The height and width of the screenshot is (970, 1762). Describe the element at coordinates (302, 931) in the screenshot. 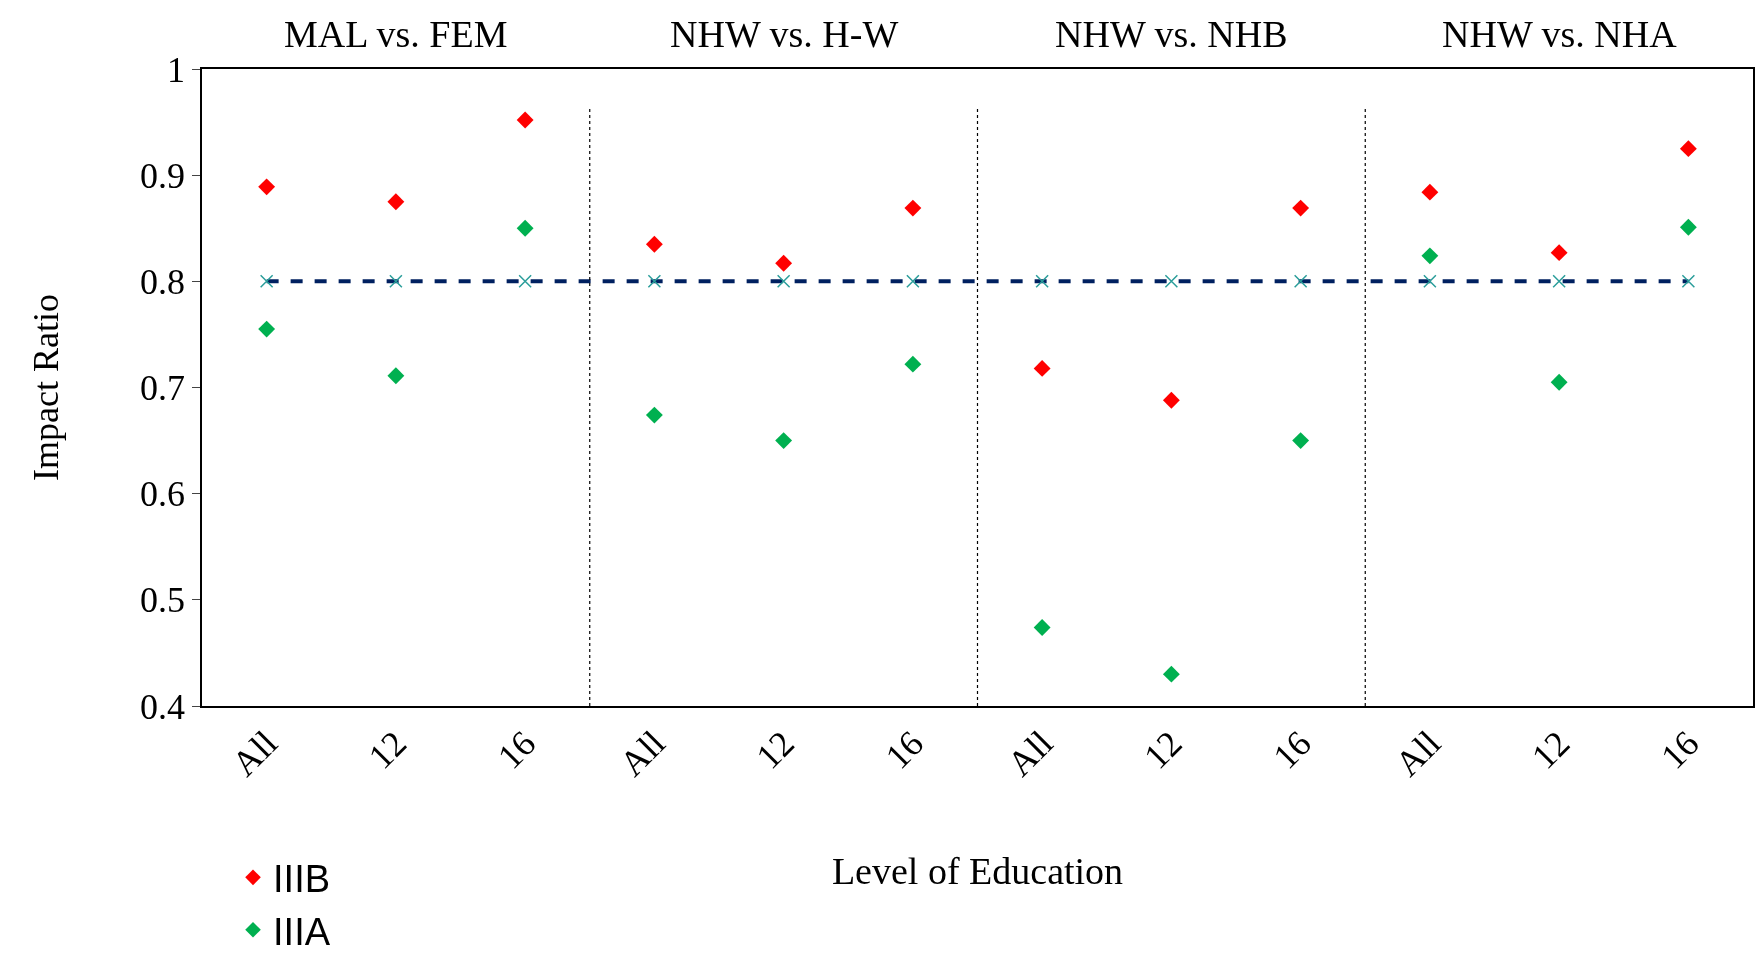

I see `legend-label: IIIA` at that location.